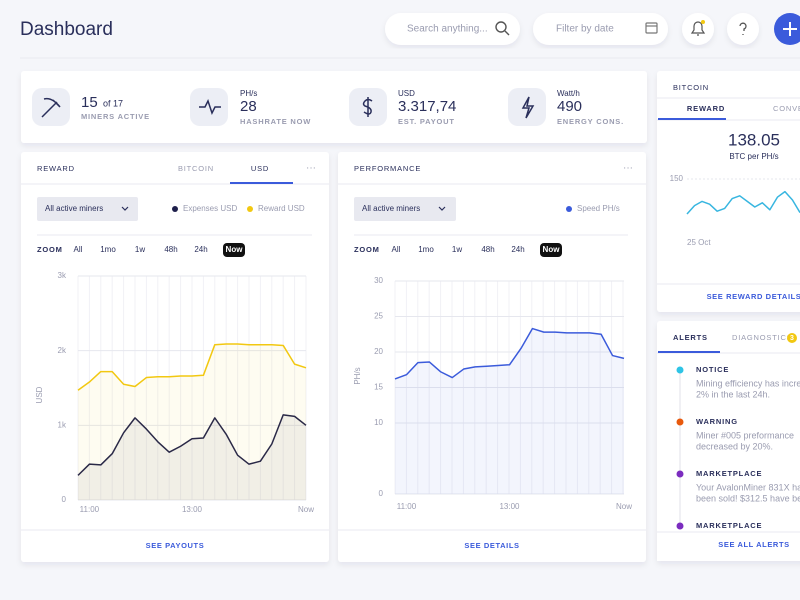 The width and height of the screenshot is (800, 600). Describe the element at coordinates (260, 168) in the screenshot. I see `tab-active: USD` at that location.